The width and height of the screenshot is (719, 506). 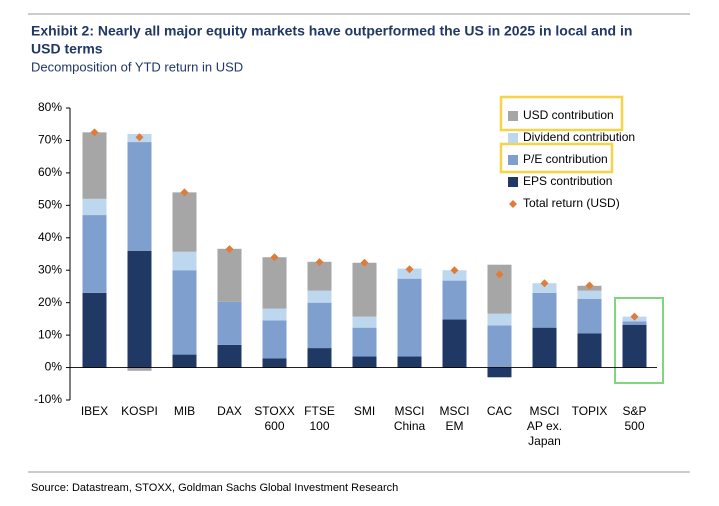 What do you see at coordinates (48, 399) in the screenshot?
I see `y-tick-label: -10%` at bounding box center [48, 399].